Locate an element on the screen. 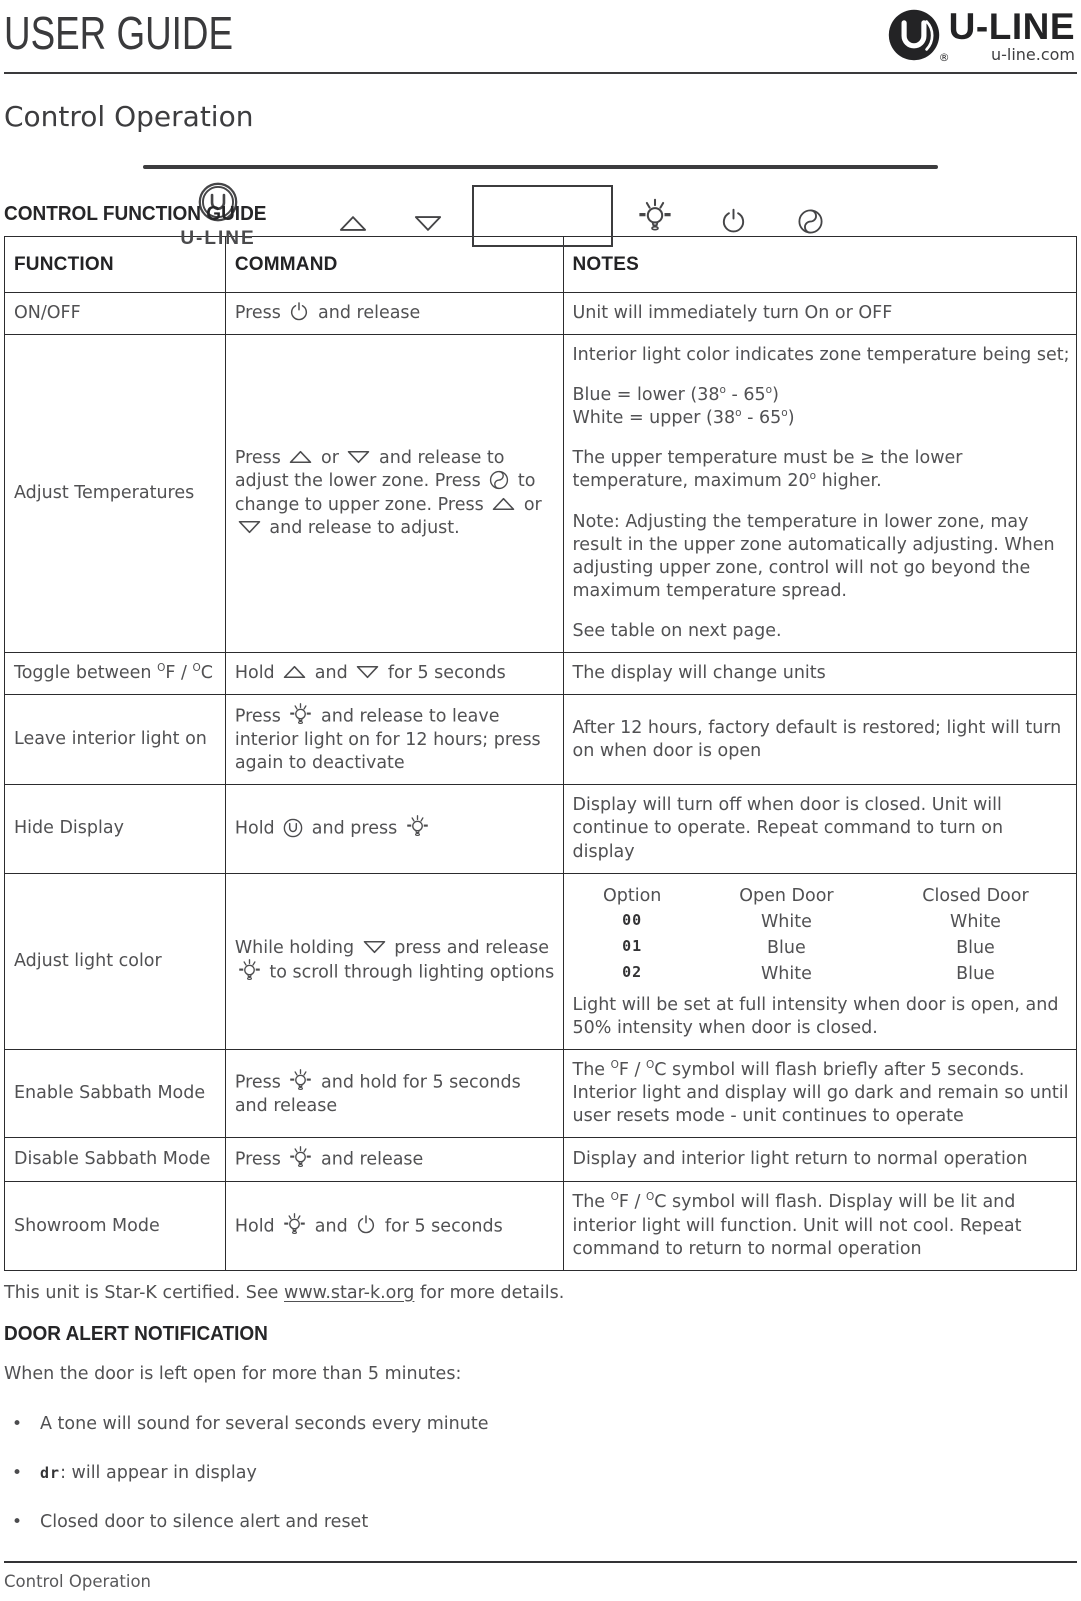 This screenshot has height=1601, width=1081. uline-brand-block: ® U-LINE u-line.com is located at coordinates (982, 36).